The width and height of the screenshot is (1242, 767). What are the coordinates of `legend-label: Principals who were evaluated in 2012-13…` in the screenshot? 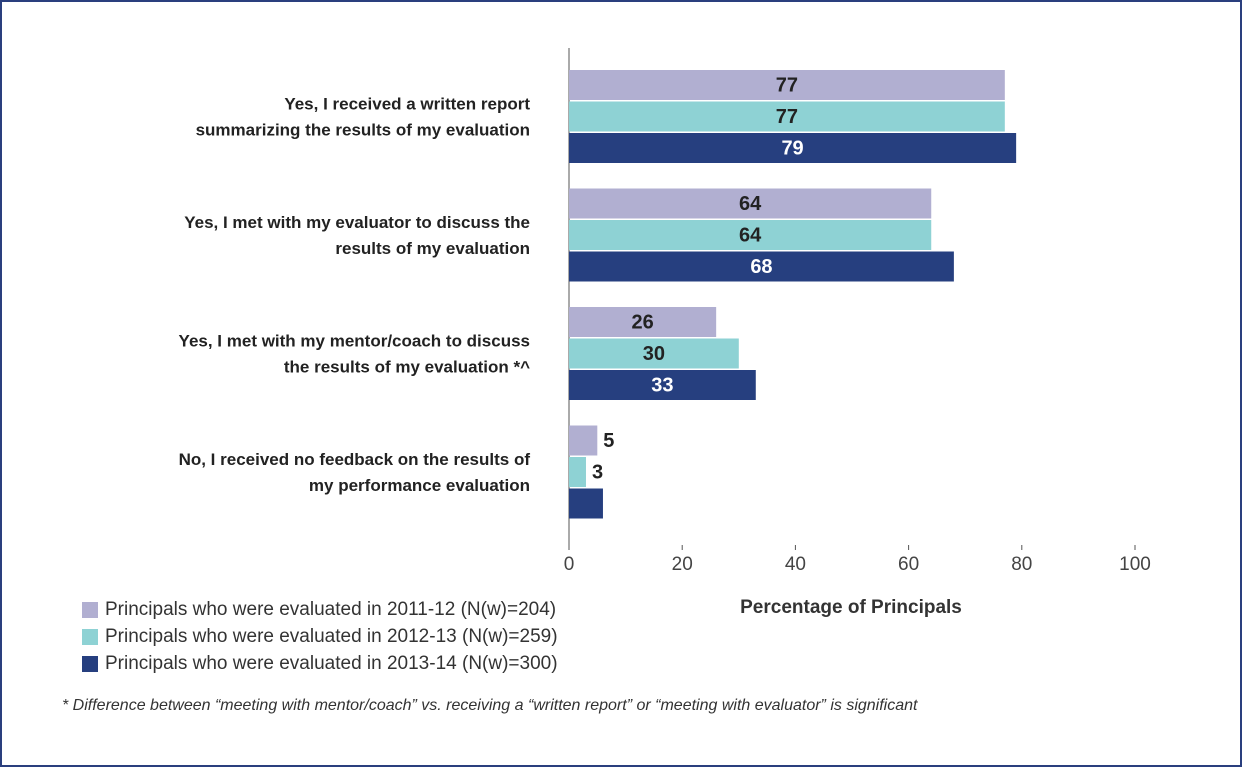 It's located at (331, 636).